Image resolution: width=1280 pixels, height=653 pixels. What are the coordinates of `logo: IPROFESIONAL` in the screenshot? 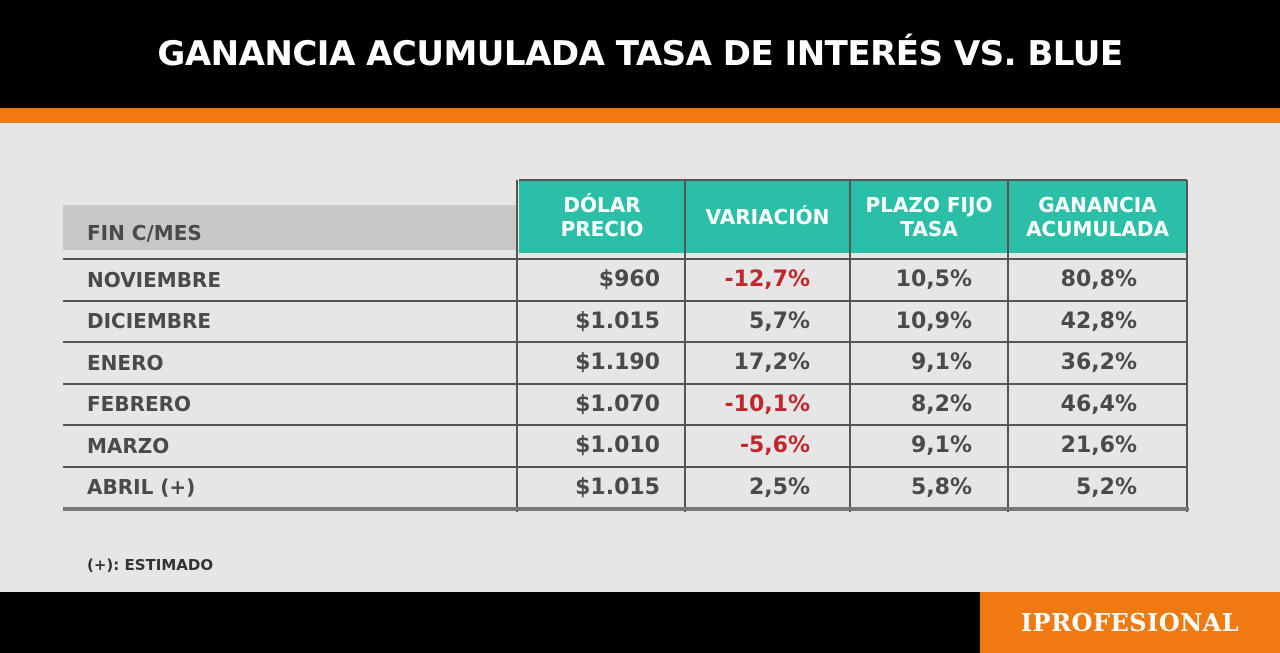 It's located at (1130, 622).